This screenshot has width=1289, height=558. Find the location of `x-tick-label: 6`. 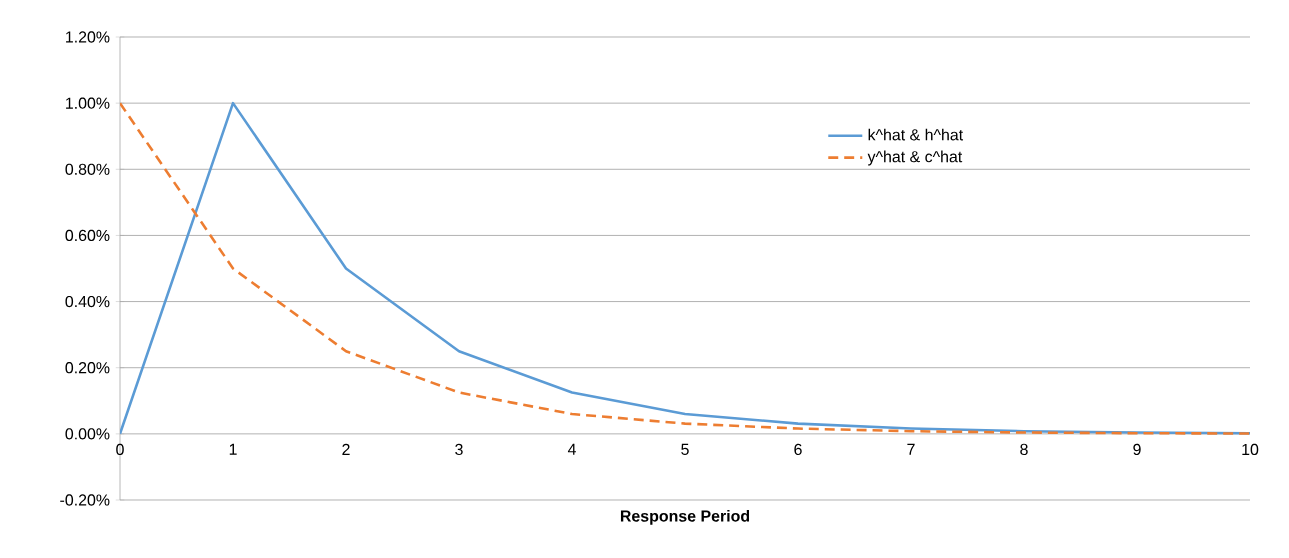

x-tick-label: 6 is located at coordinates (798, 449).